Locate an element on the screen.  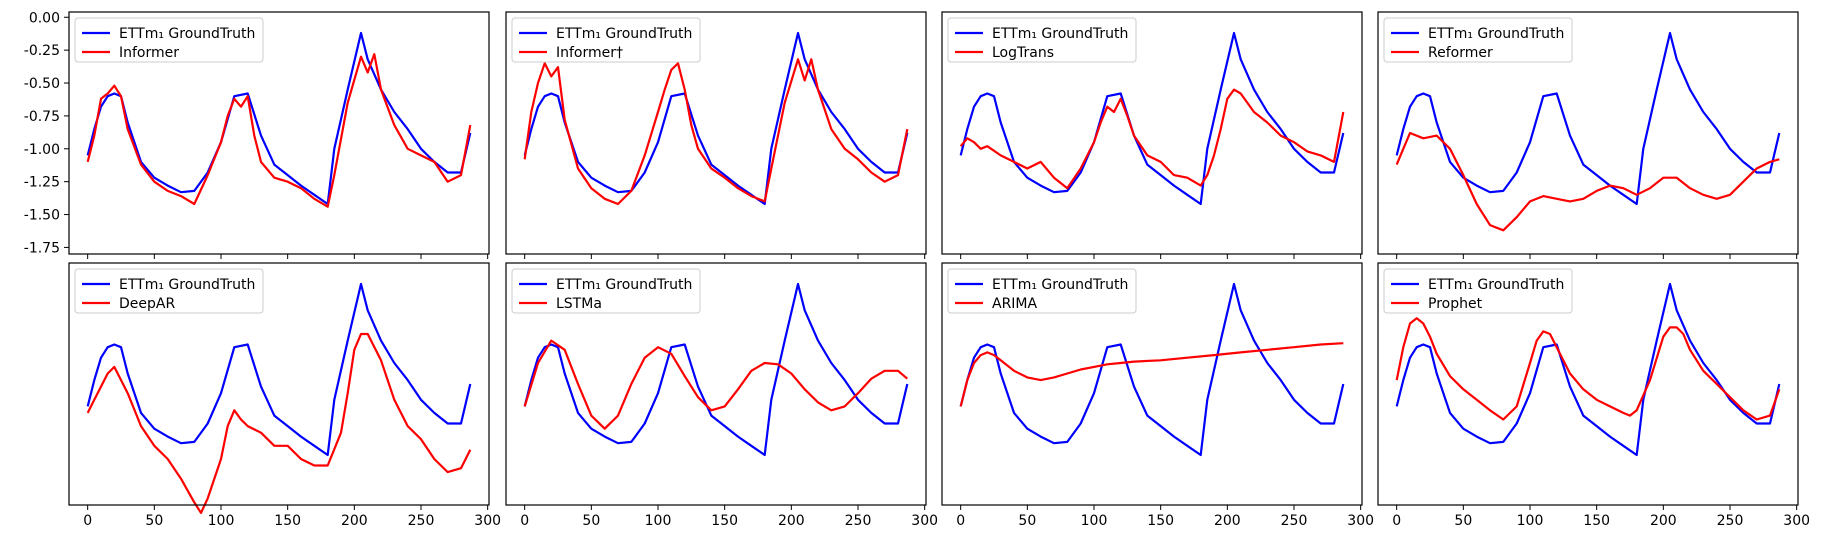
y-tick-label: -1.75 is located at coordinates (42, 248).